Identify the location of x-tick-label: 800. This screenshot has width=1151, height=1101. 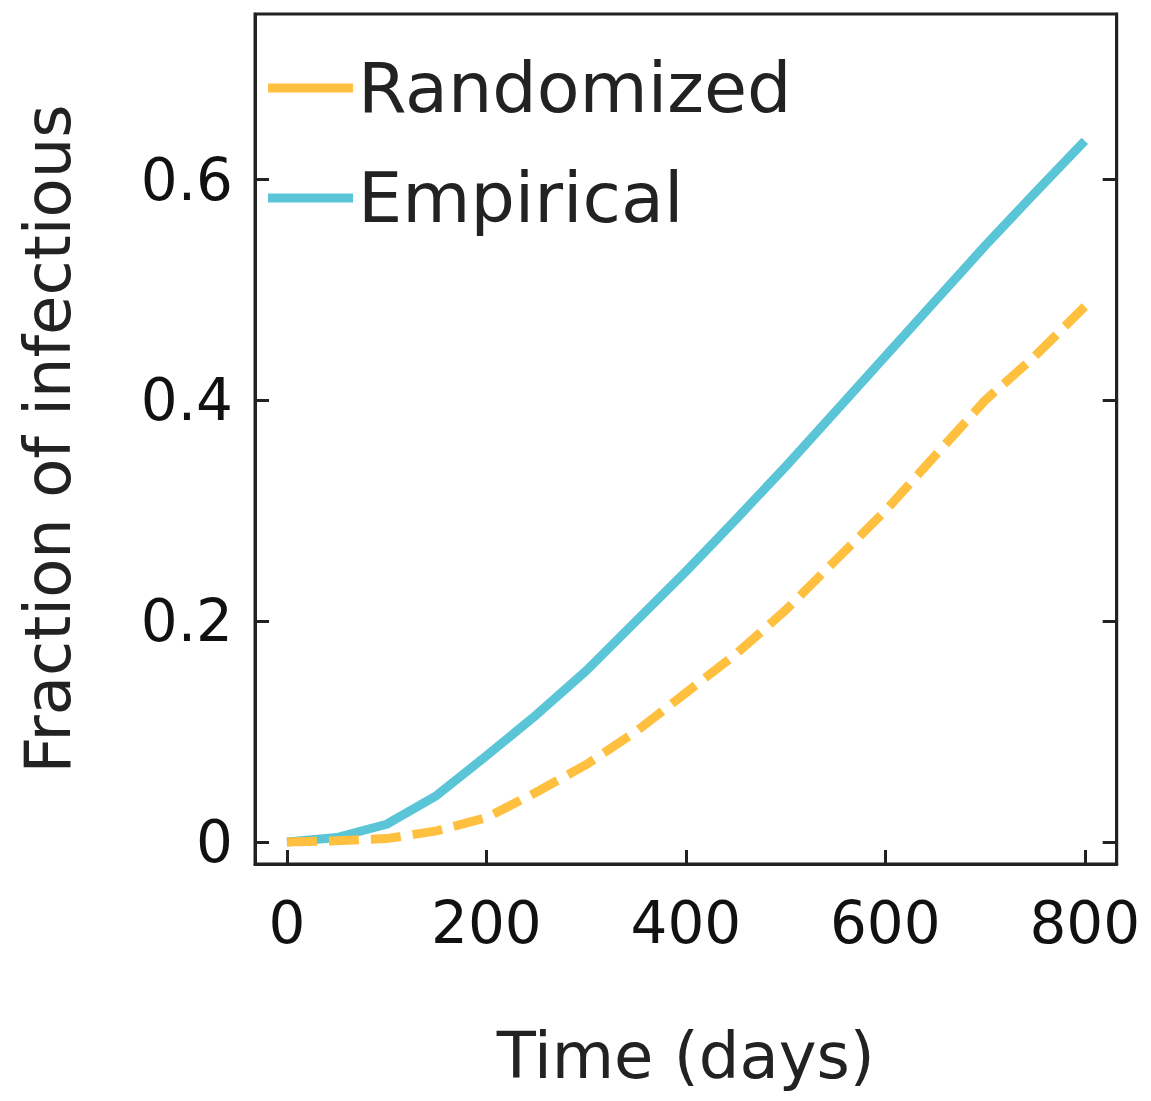
(1085, 923).